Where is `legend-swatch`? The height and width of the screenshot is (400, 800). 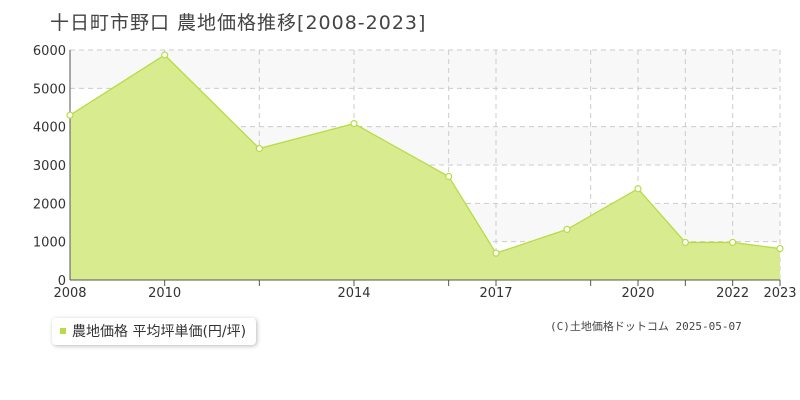
legend-swatch is located at coordinates (63, 331).